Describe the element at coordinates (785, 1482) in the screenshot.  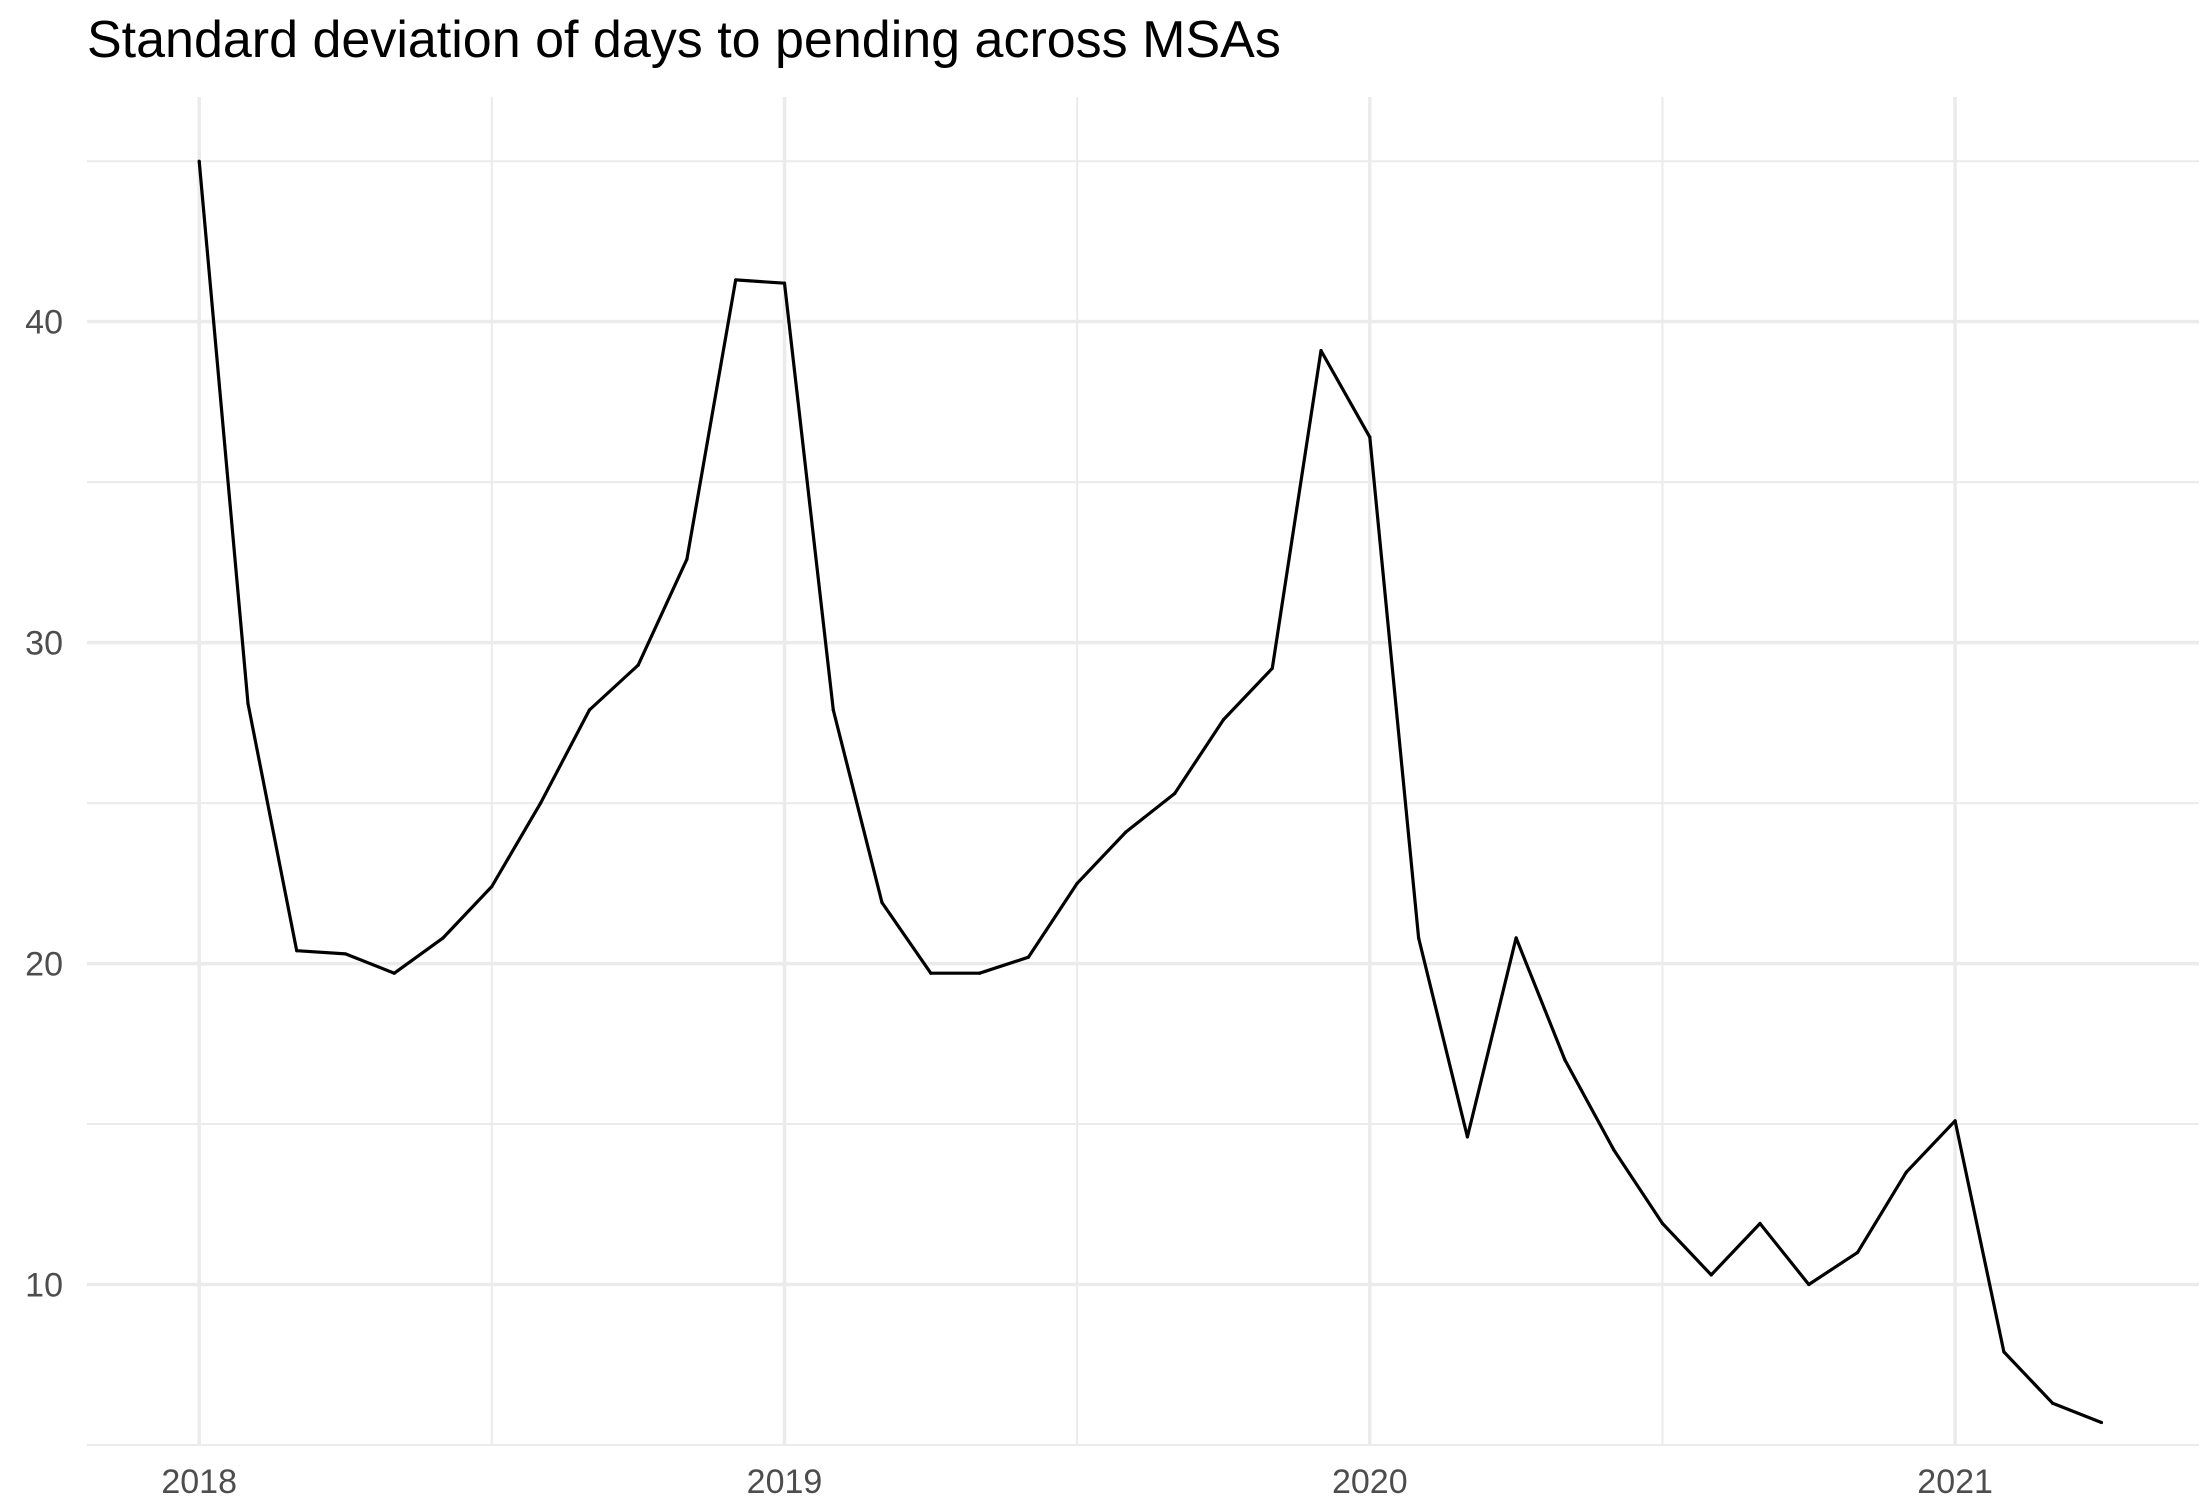
I see `x-tick-label: 2019` at that location.